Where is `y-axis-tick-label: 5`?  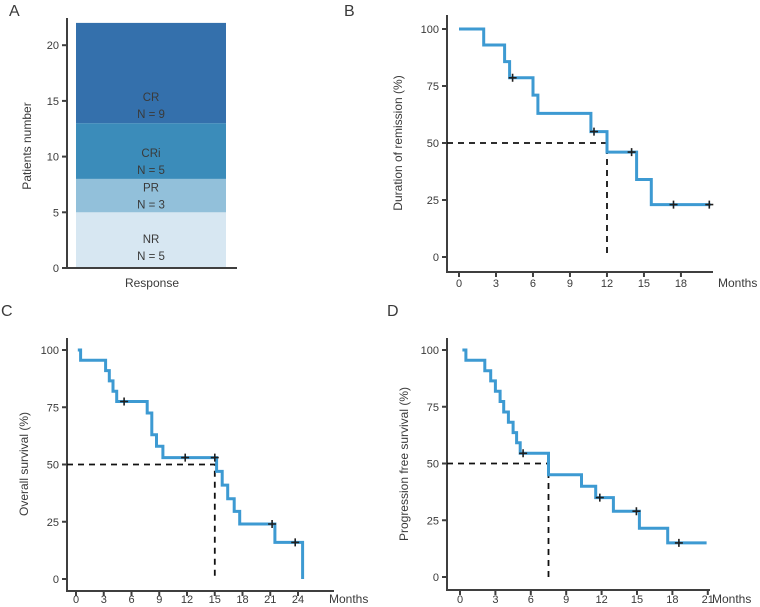
y-axis-tick-label: 5 is located at coordinates (56, 213).